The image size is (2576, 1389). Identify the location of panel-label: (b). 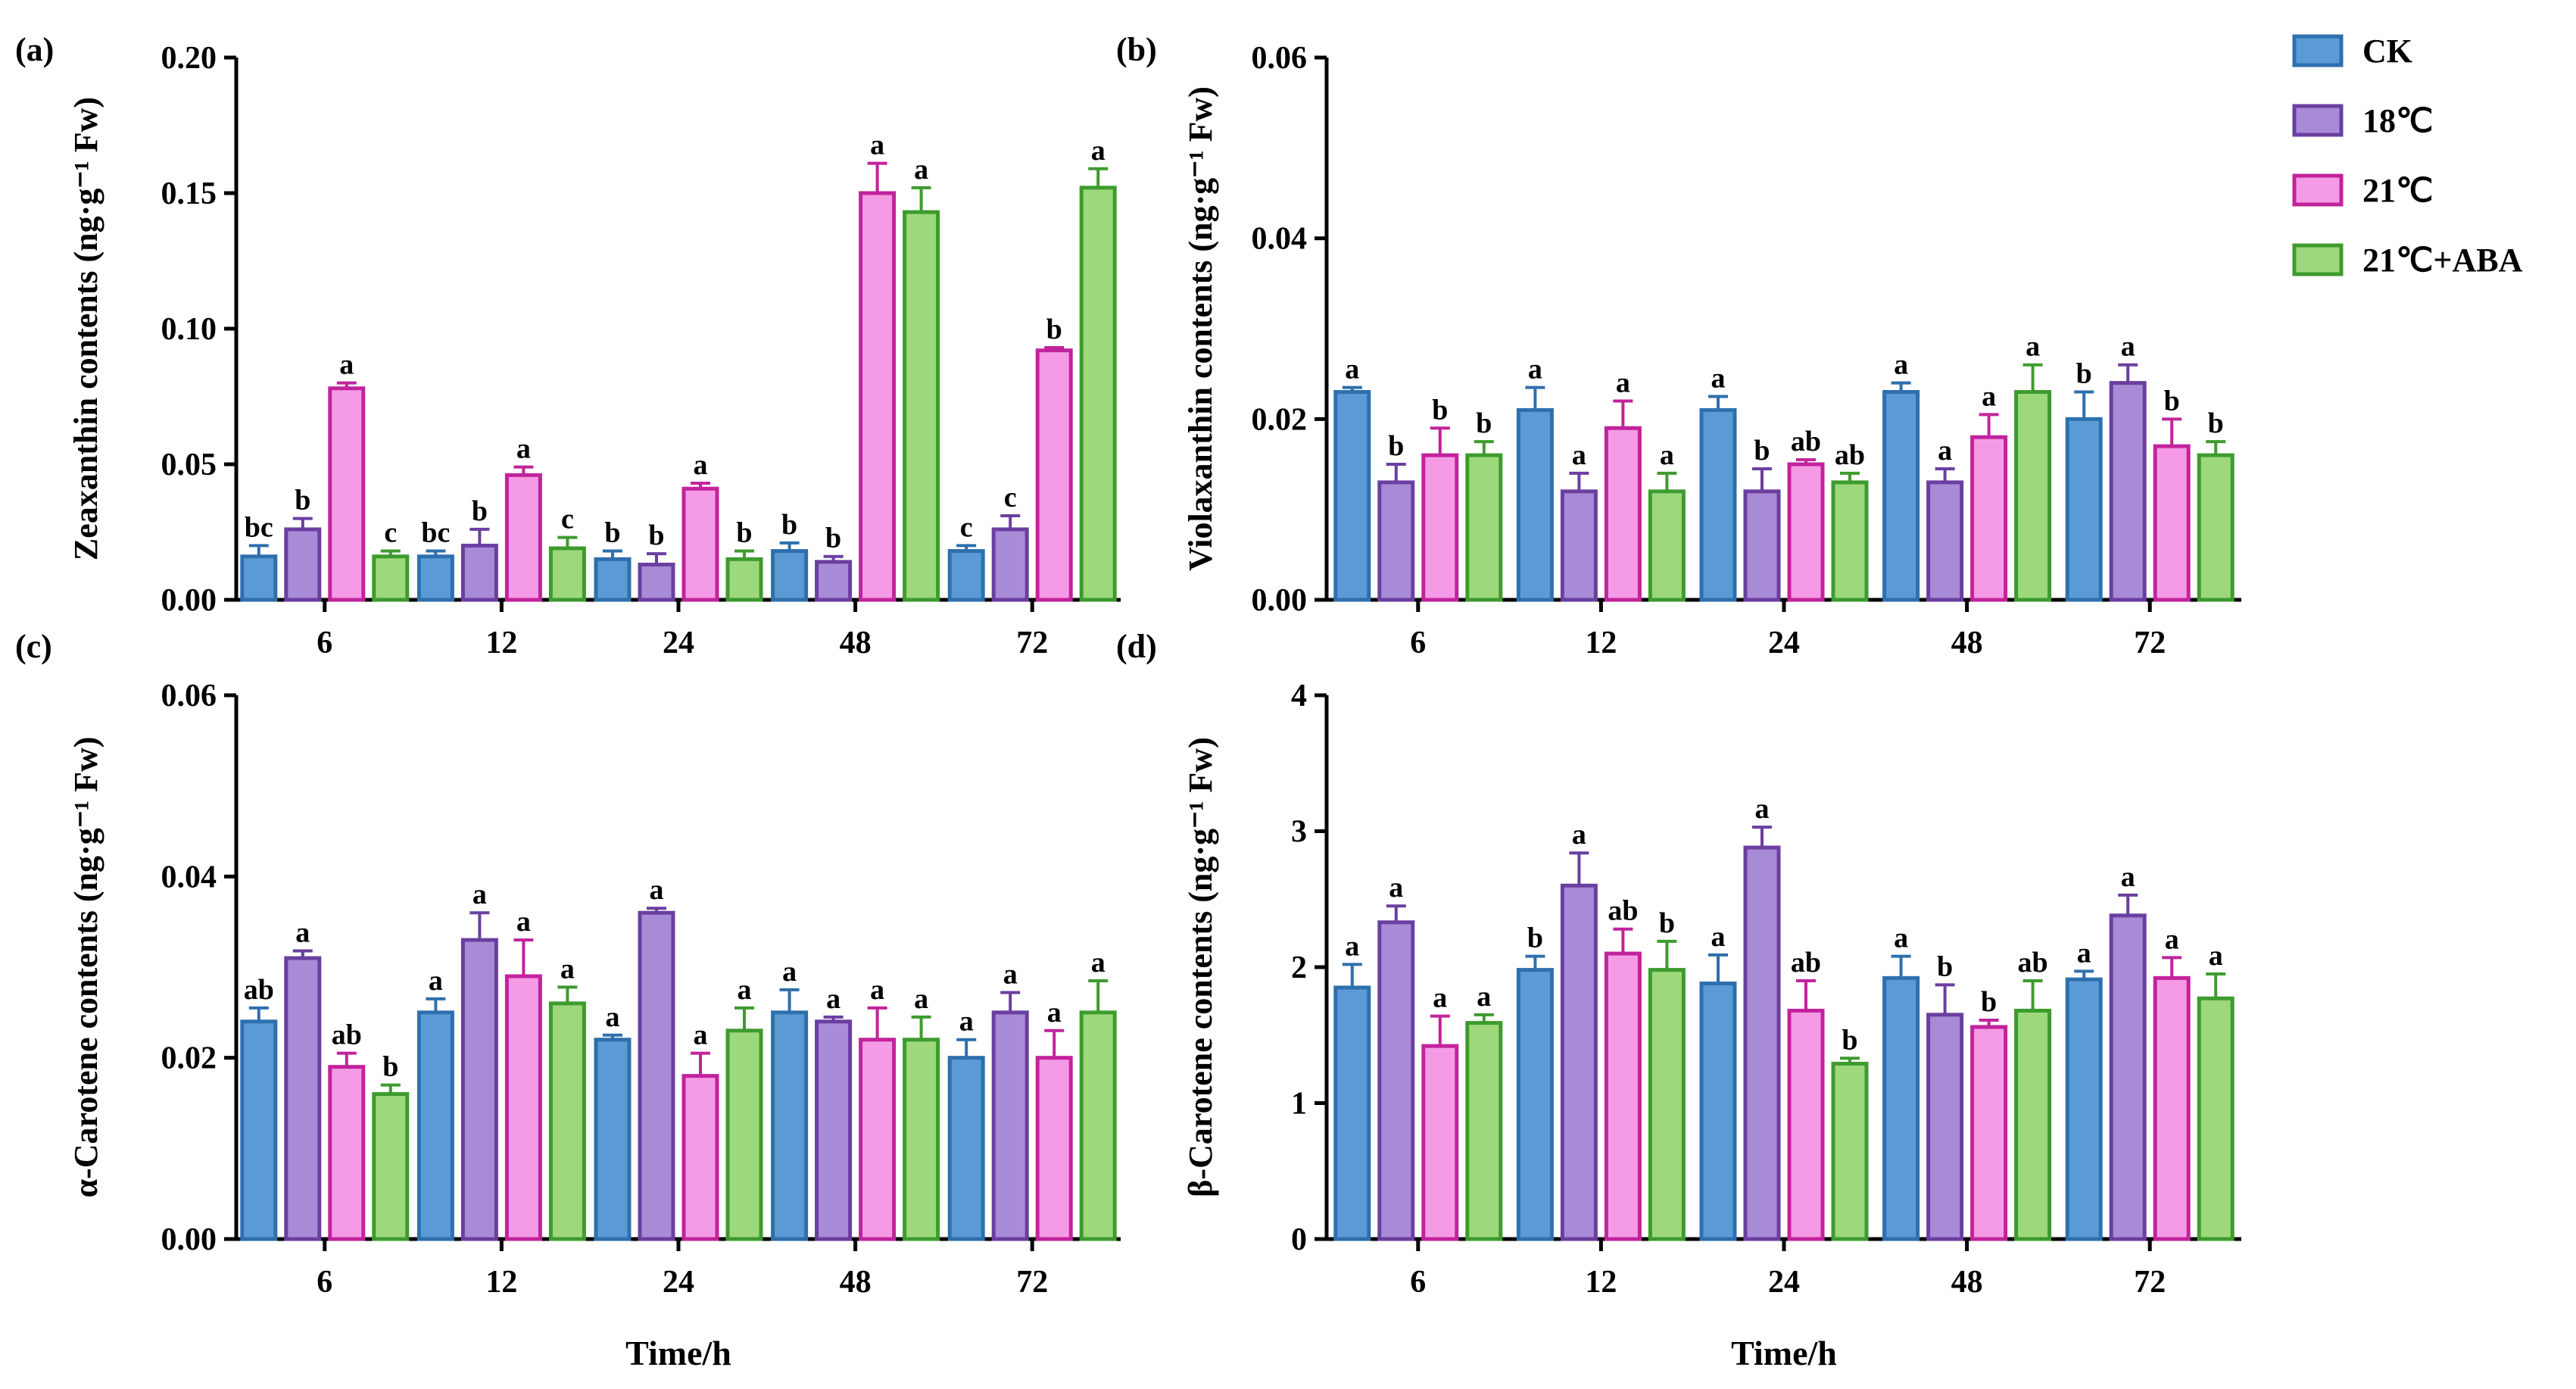
(1136, 50).